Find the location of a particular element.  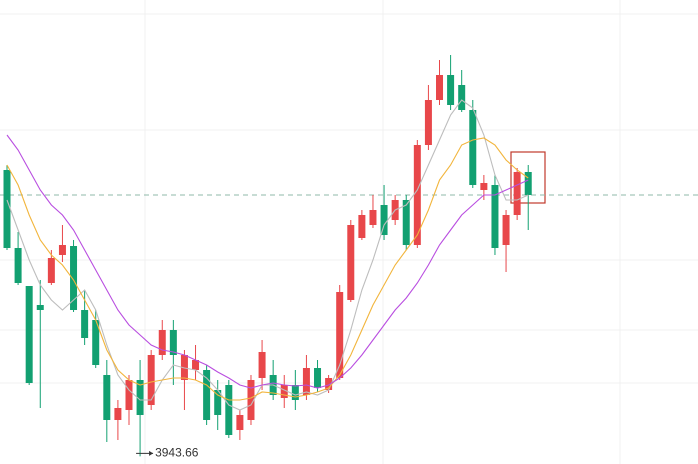

low-label: 3943.66 is located at coordinates (177, 453).